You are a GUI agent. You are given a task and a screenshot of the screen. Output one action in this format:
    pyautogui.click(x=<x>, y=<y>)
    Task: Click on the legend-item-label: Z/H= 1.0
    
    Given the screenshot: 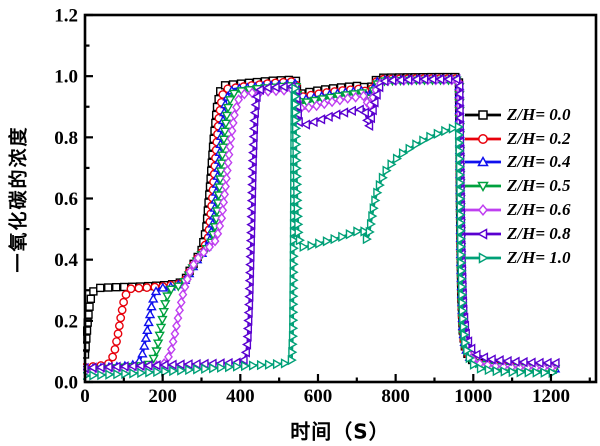 What is the action you would take?
    pyautogui.click(x=539, y=257)
    